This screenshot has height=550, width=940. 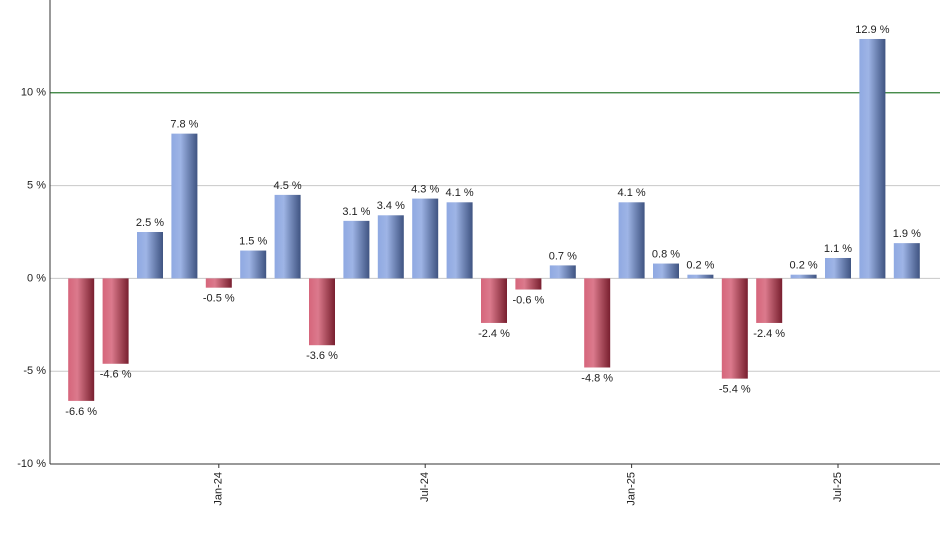 I want to click on value-label: 1.5 %, so click(x=253, y=241).